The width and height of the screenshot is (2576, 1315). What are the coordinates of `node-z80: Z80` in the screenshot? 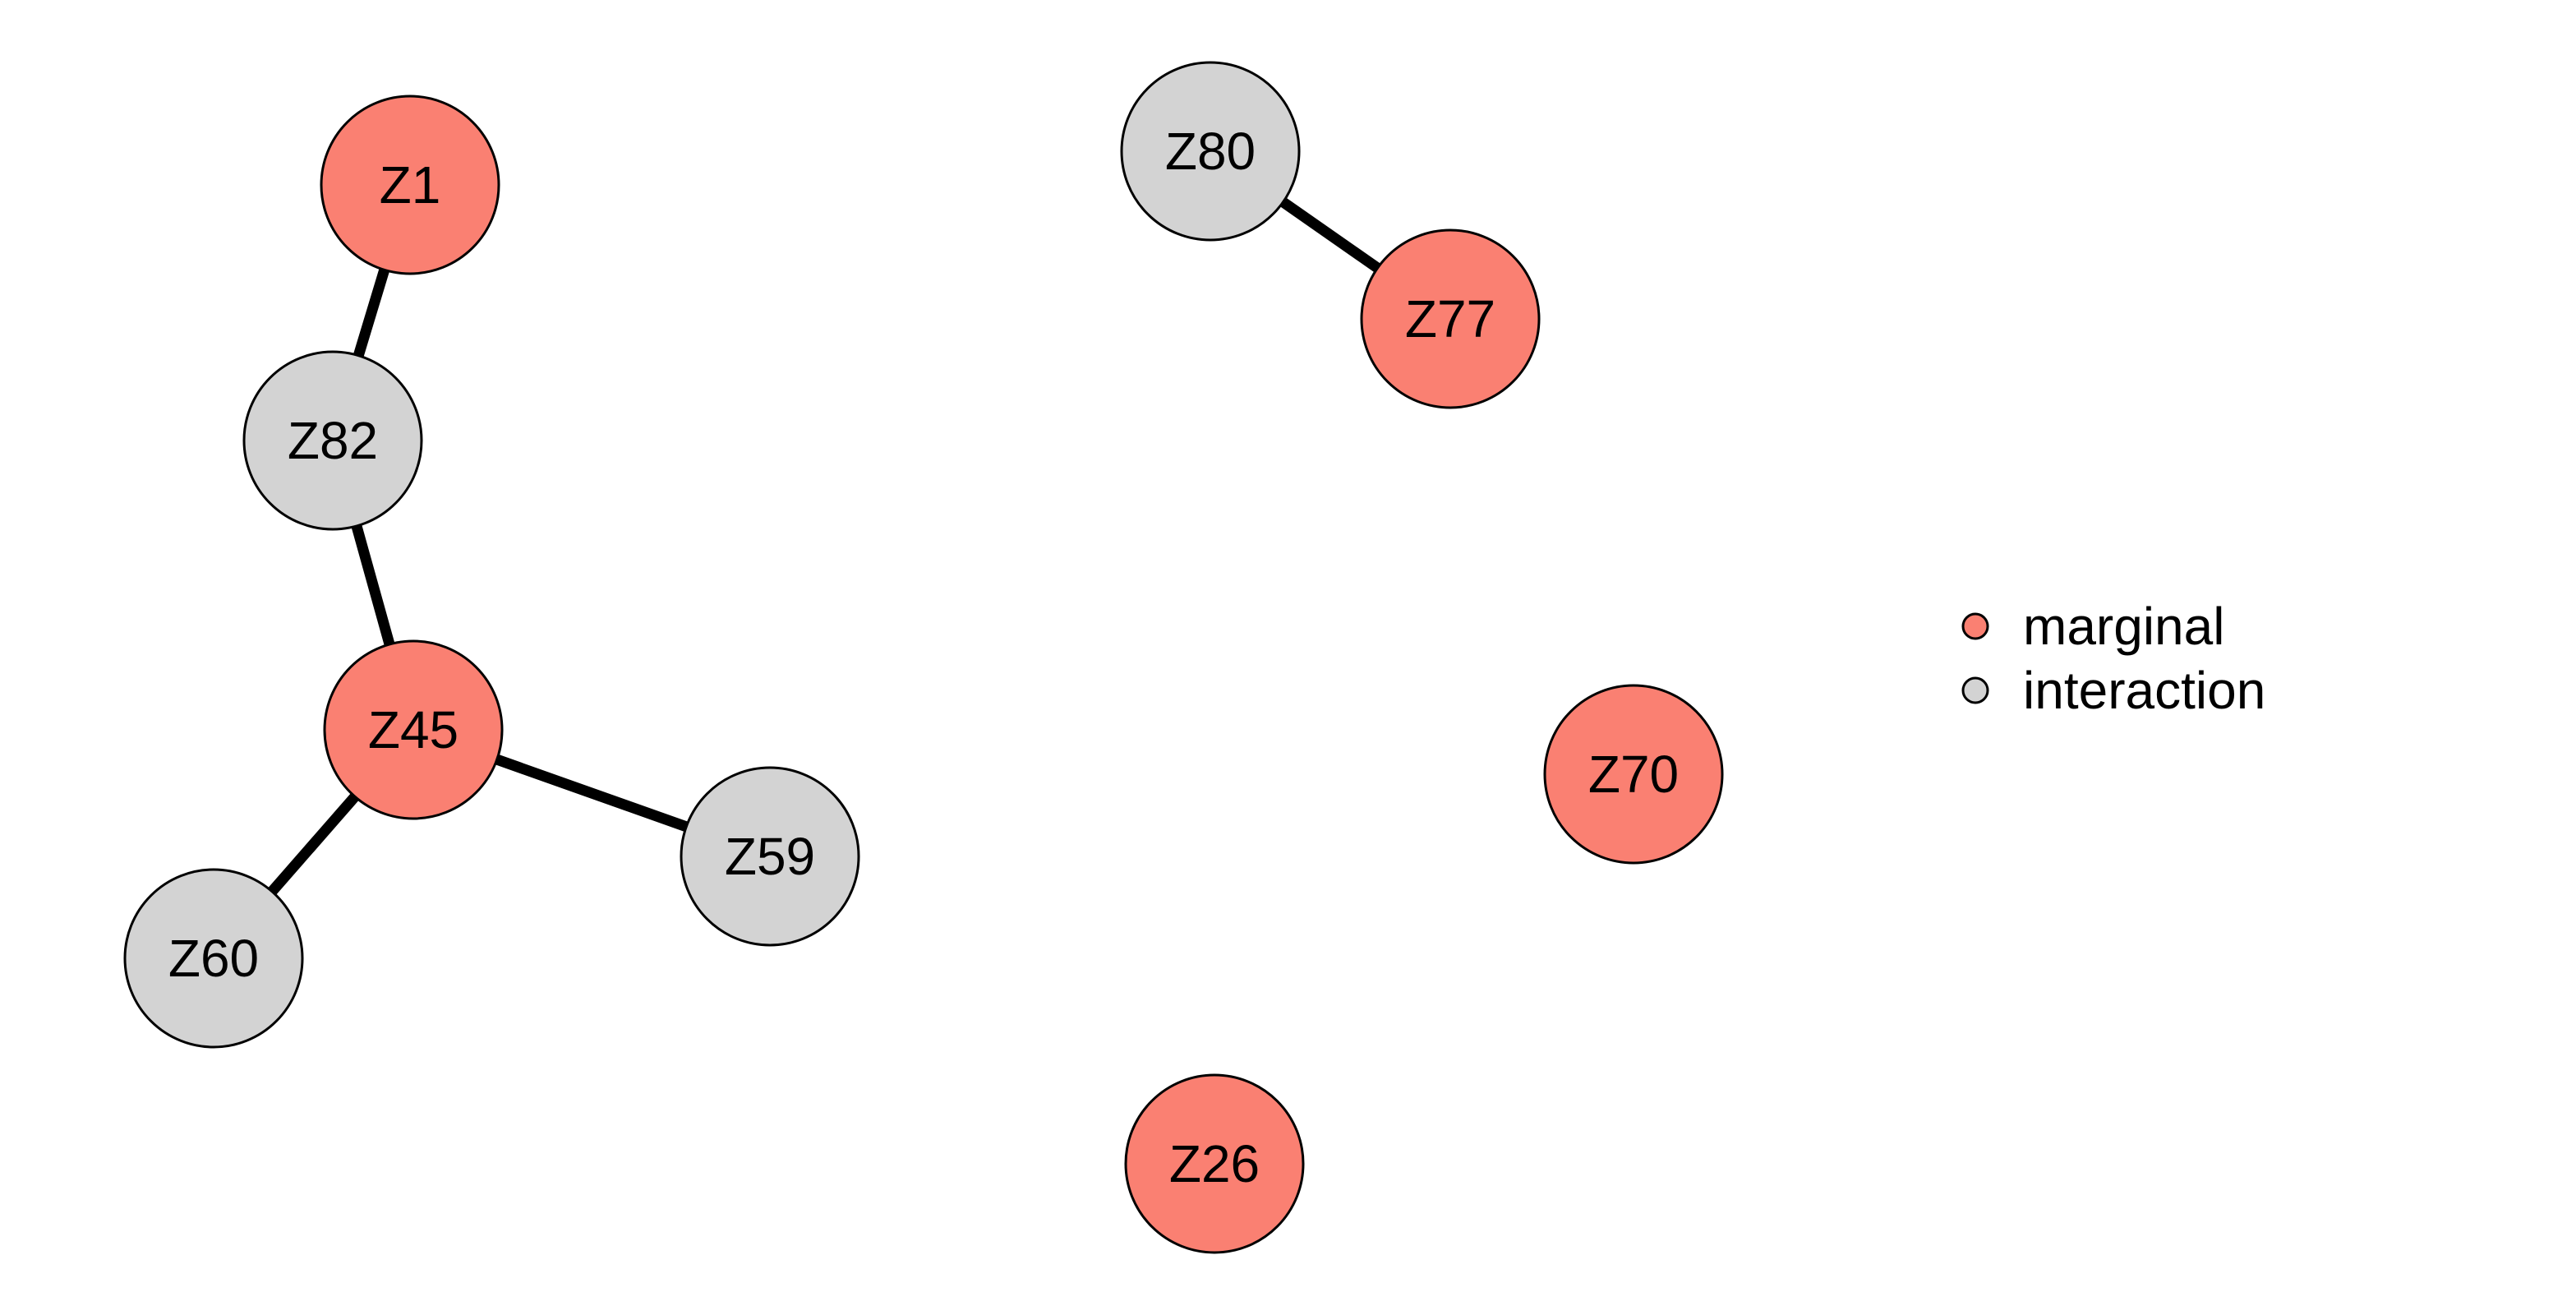 It's located at (1210, 151).